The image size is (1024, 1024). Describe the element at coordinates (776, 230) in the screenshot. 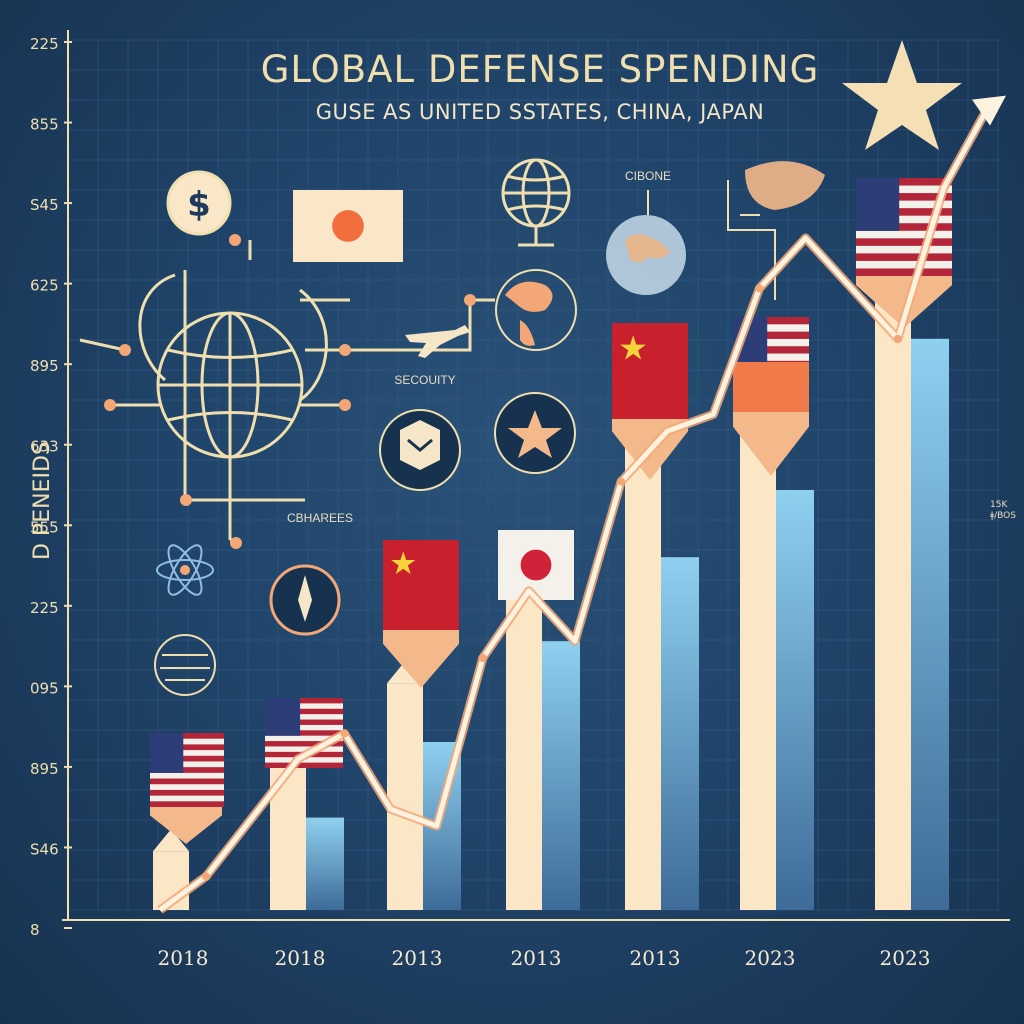

I see `world-network-icon` at that location.